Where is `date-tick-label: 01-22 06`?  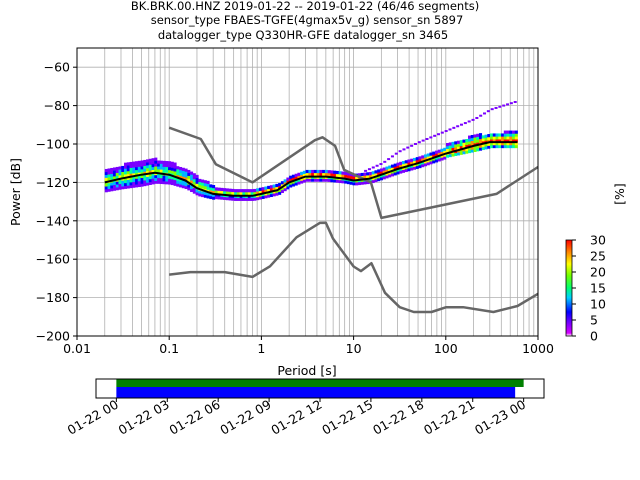 date-tick-label: 01-22 06 is located at coordinates (195, 417).